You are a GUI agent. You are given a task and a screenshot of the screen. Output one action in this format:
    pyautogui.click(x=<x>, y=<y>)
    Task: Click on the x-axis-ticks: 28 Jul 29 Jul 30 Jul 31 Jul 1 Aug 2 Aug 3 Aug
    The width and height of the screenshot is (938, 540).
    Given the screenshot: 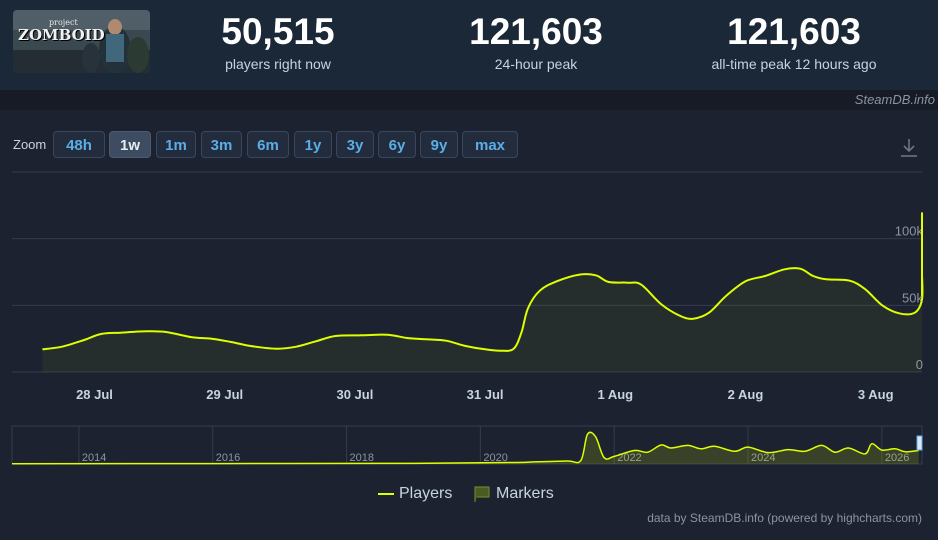 What is the action you would take?
    pyautogui.click(x=484, y=394)
    